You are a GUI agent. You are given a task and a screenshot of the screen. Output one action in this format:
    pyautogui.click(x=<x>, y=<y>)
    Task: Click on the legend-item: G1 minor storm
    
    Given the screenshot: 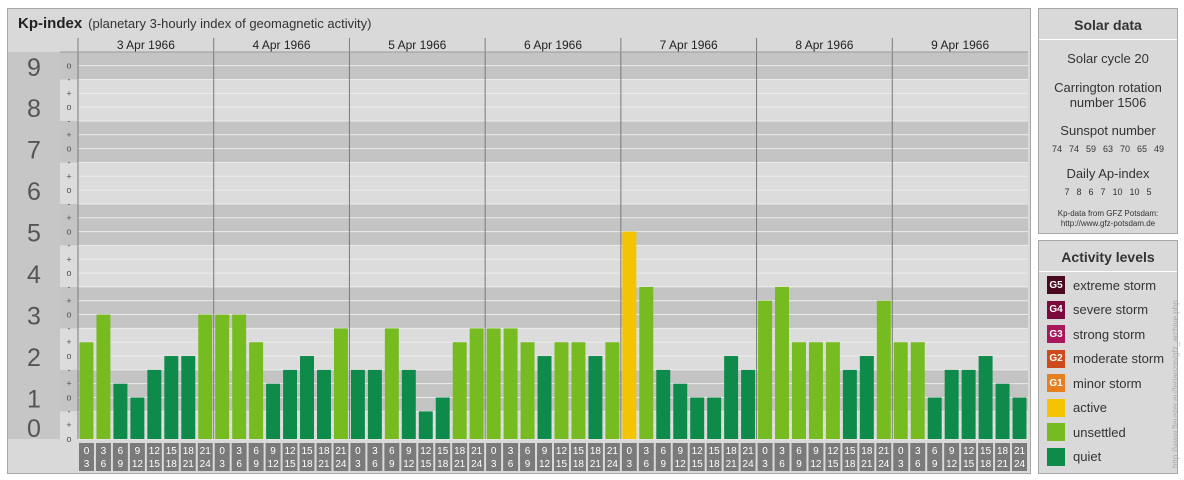 What is the action you would take?
    pyautogui.click(x=1094, y=383)
    